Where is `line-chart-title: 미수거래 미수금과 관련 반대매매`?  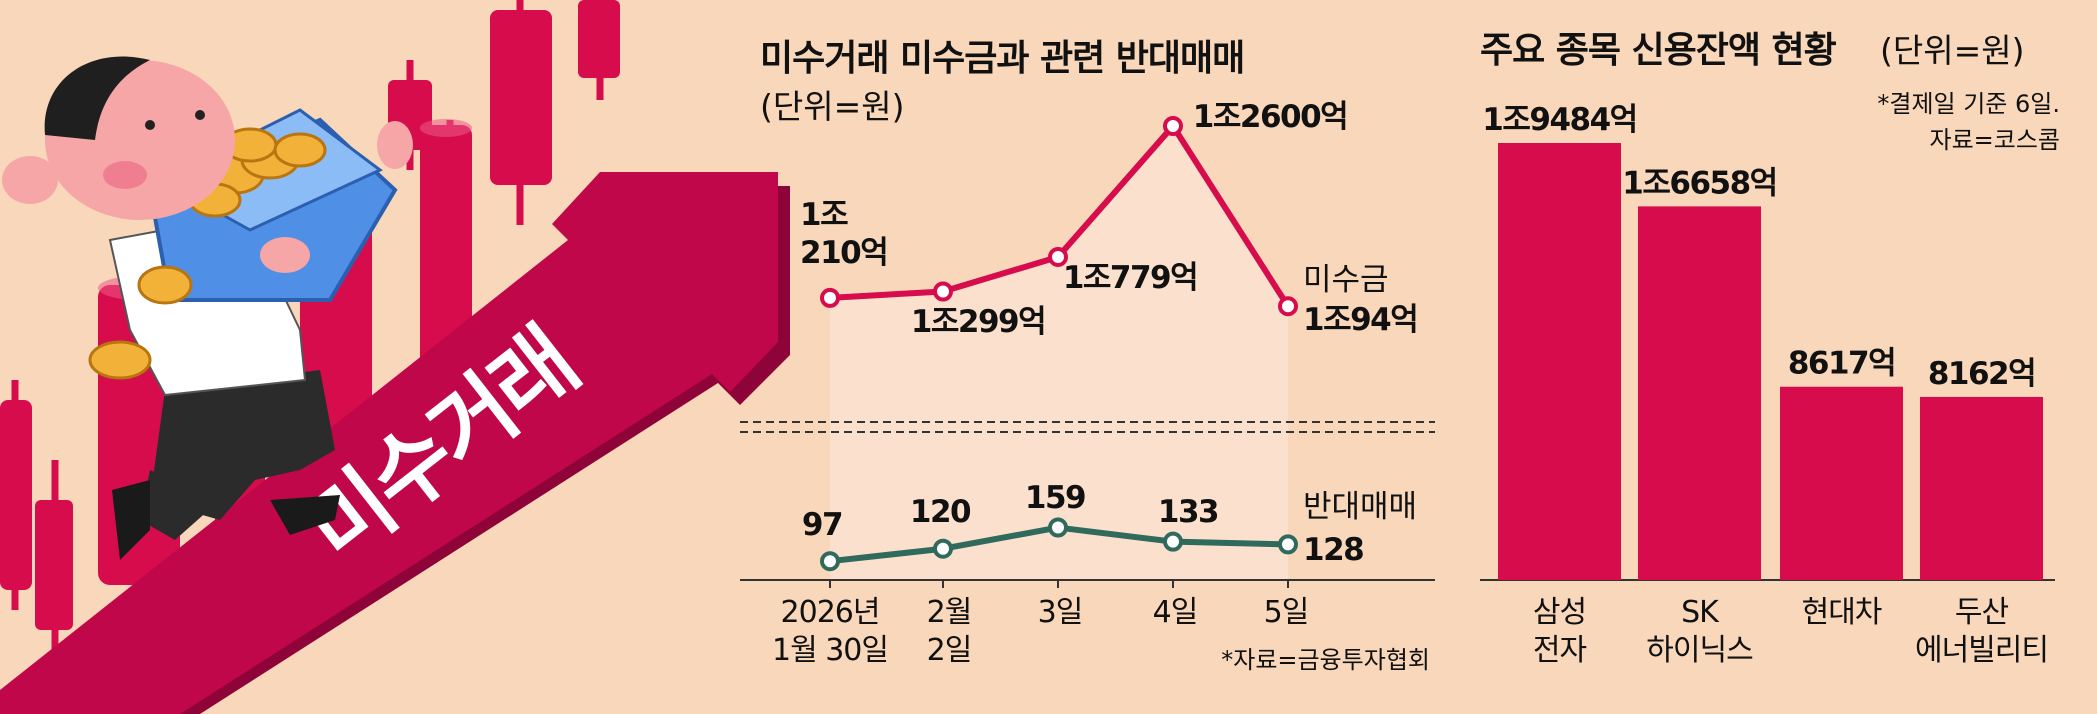
line-chart-title: 미수거래 미수금과 관련 반대매매 is located at coordinates (1002, 58).